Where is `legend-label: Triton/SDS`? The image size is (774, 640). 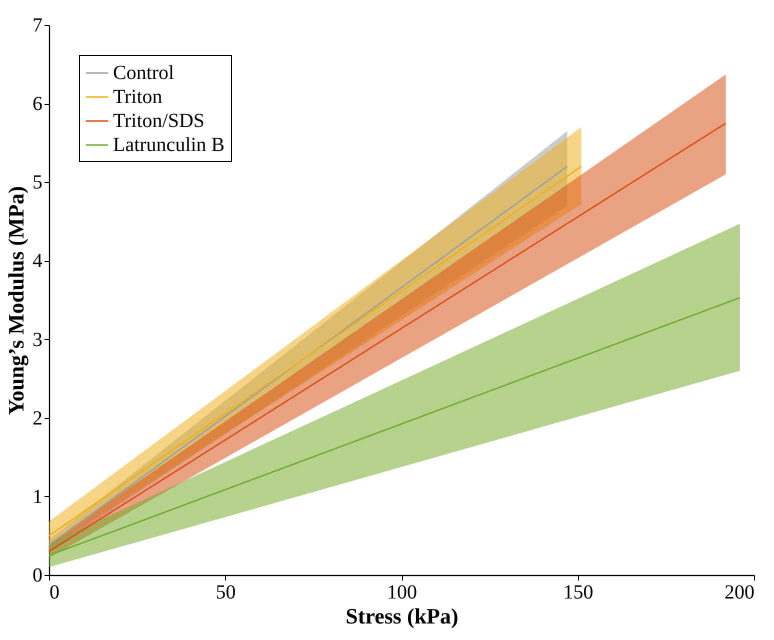
legend-label: Triton/SDS is located at coordinates (159, 121).